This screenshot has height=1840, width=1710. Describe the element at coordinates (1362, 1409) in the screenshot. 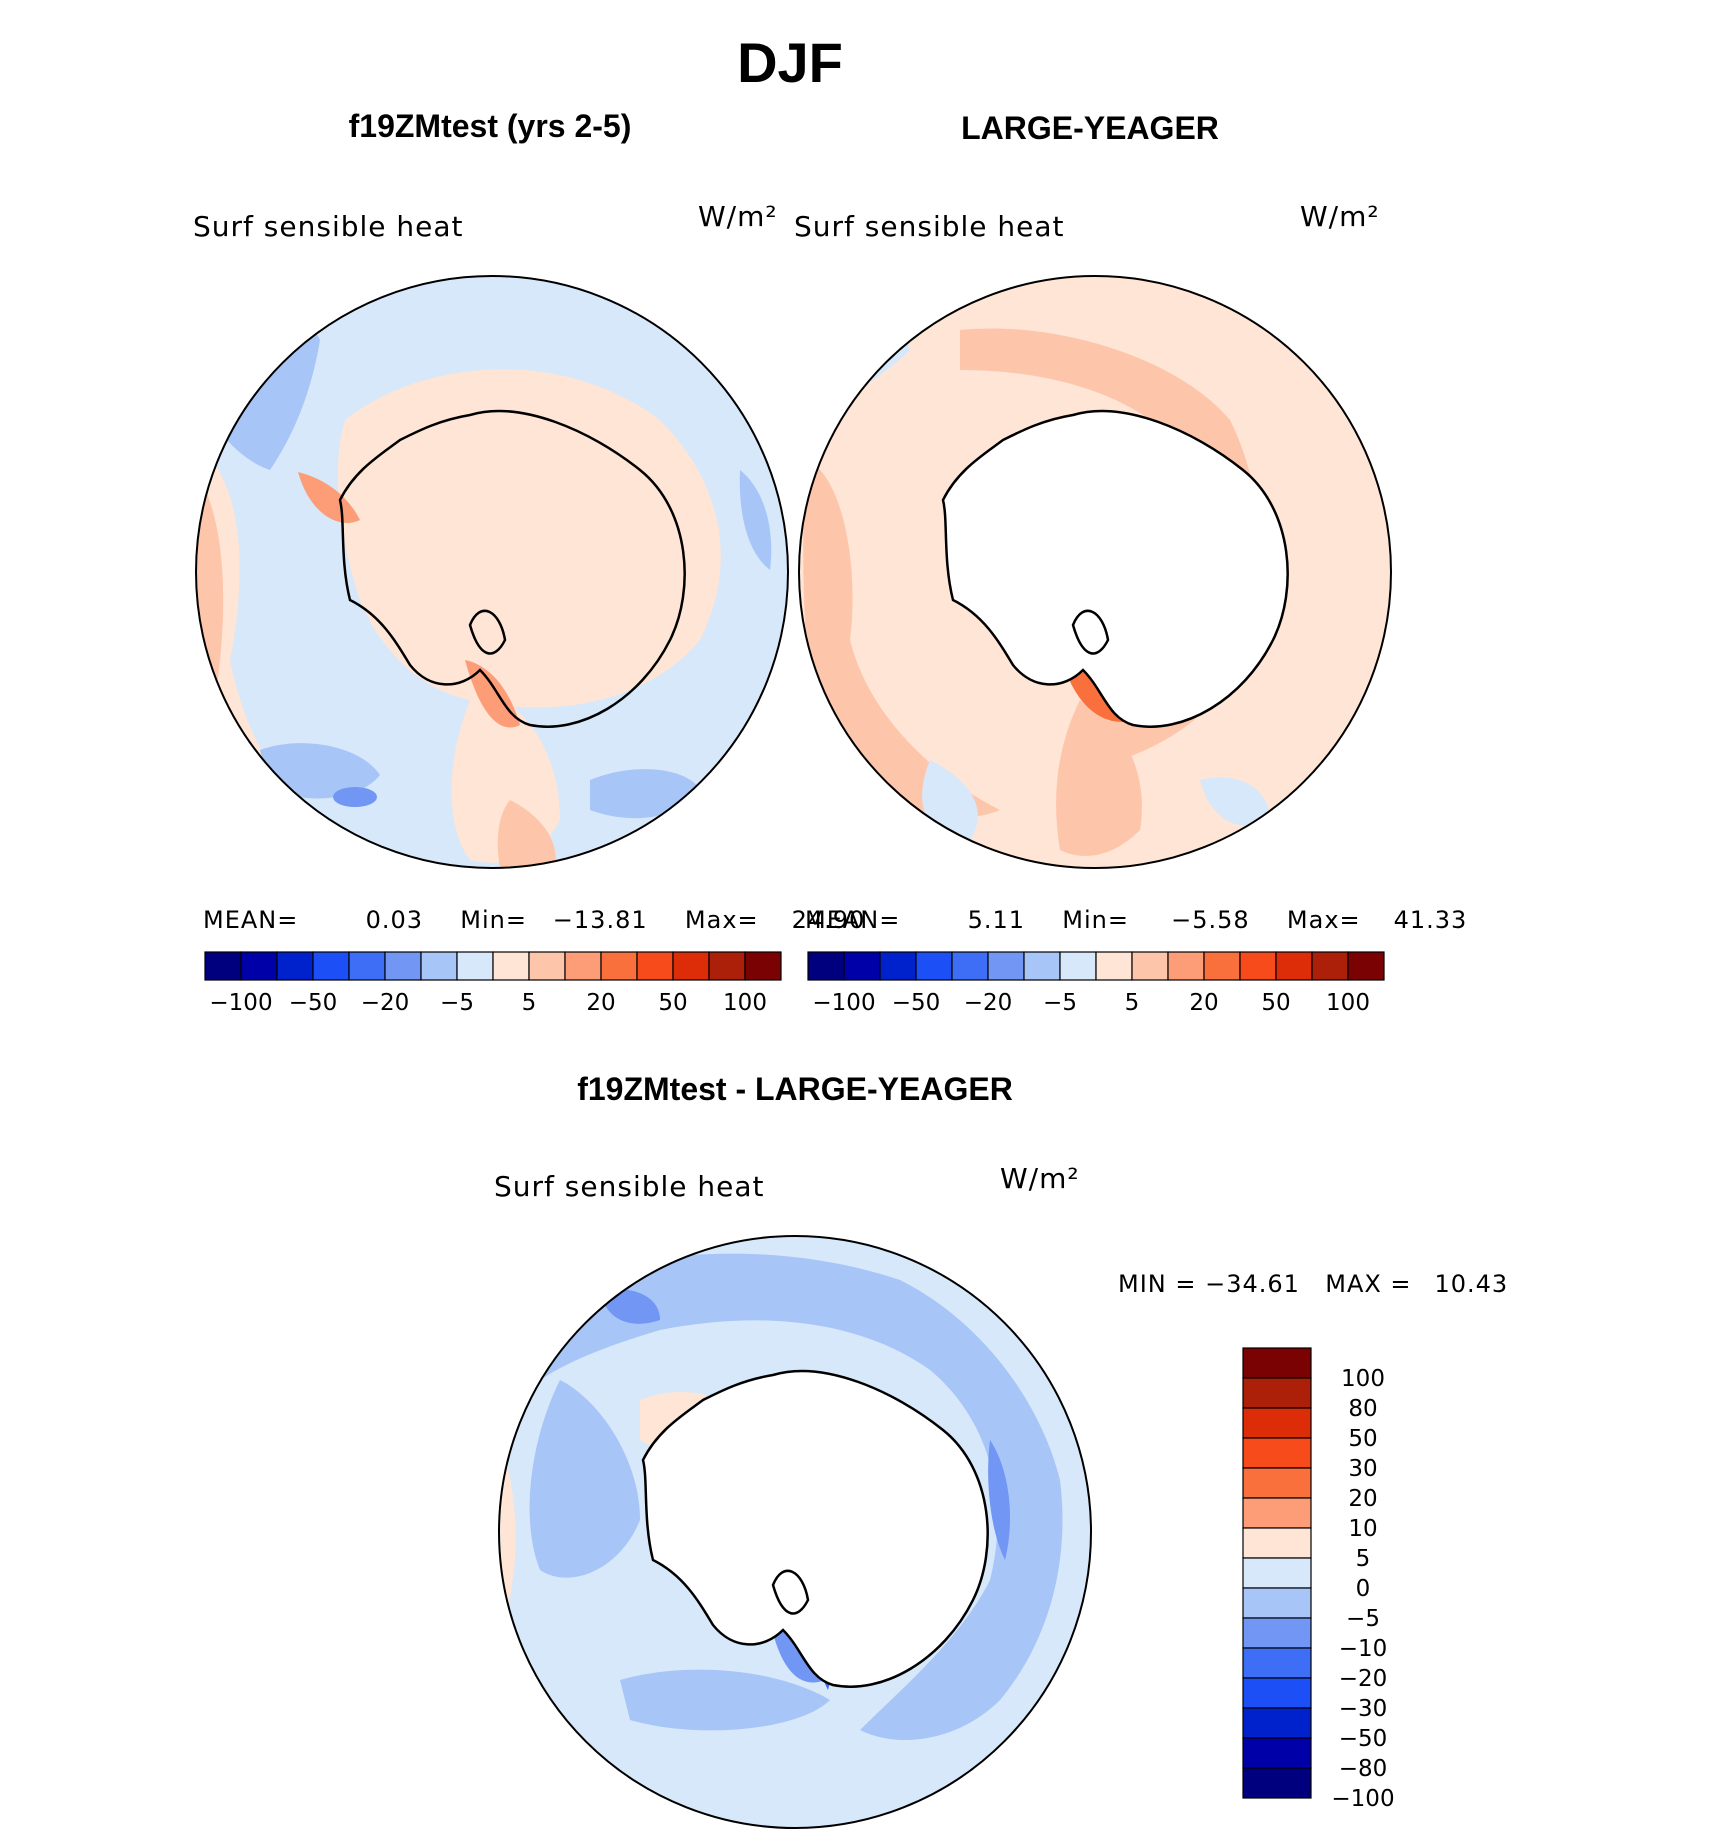

I see `colorbar-tick-label: 80` at that location.